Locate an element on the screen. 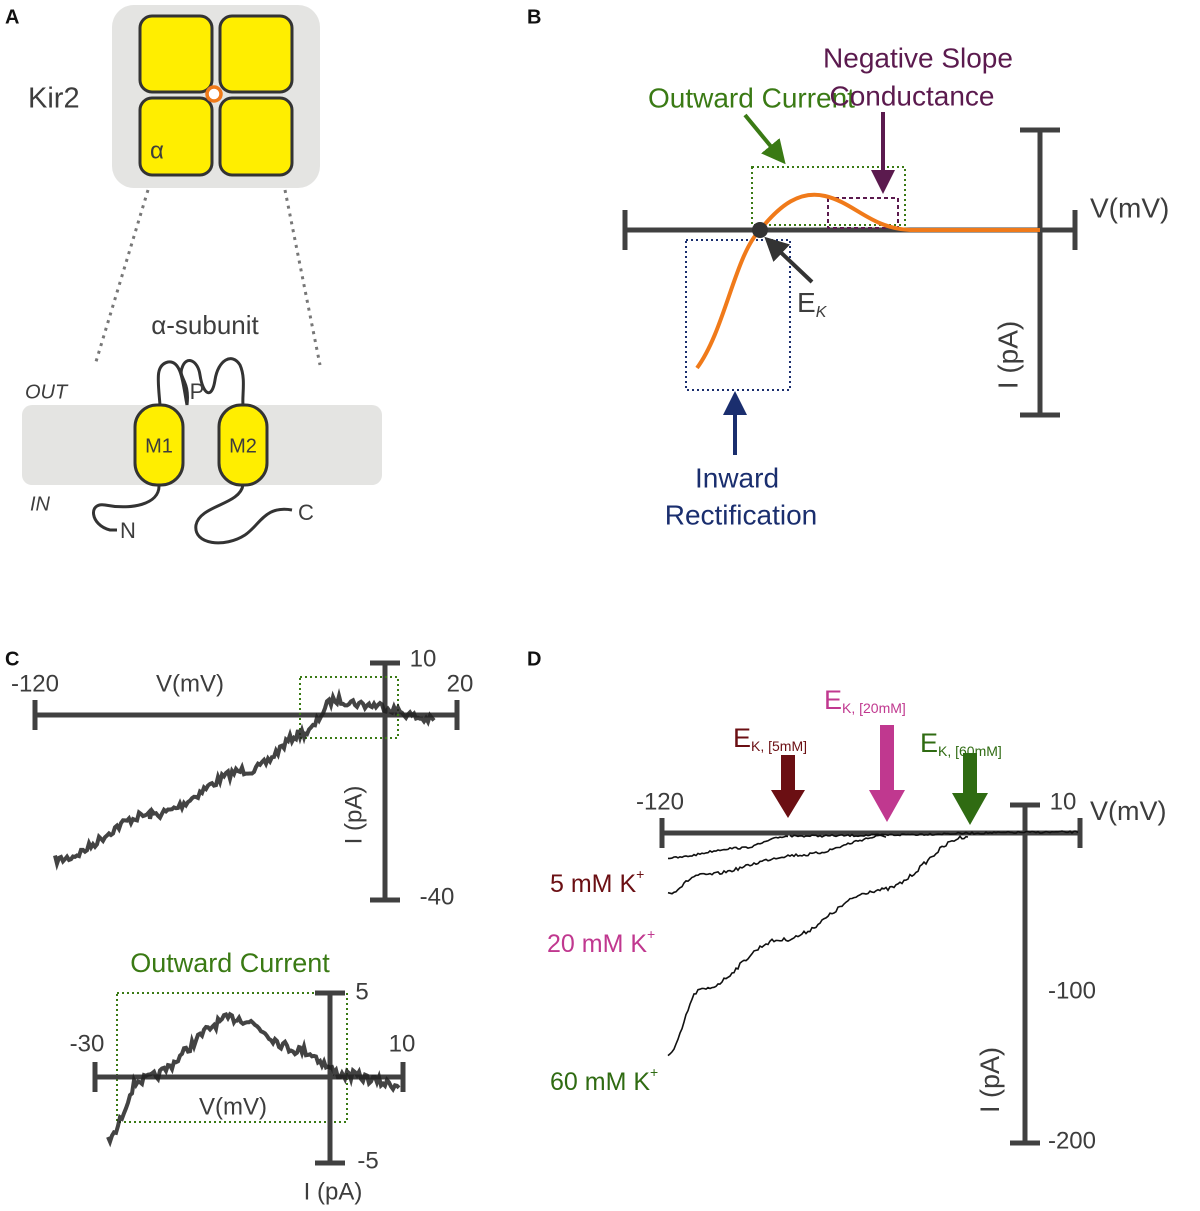  trace-label: 20 mM K+ is located at coordinates (601, 942).